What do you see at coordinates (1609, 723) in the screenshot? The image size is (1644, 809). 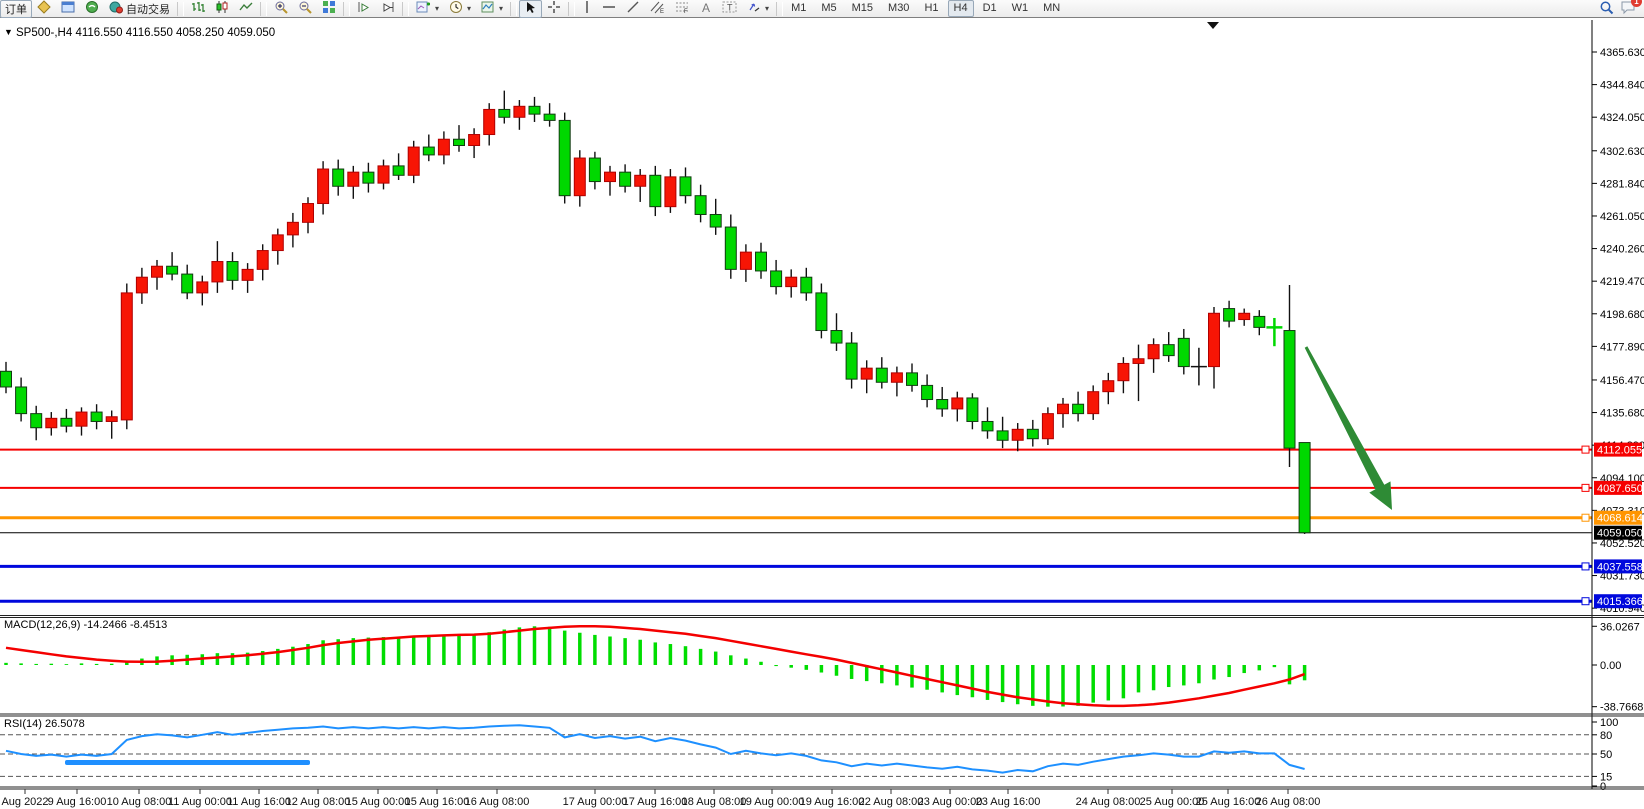 I see `rsi-axis-label: 100` at bounding box center [1609, 723].